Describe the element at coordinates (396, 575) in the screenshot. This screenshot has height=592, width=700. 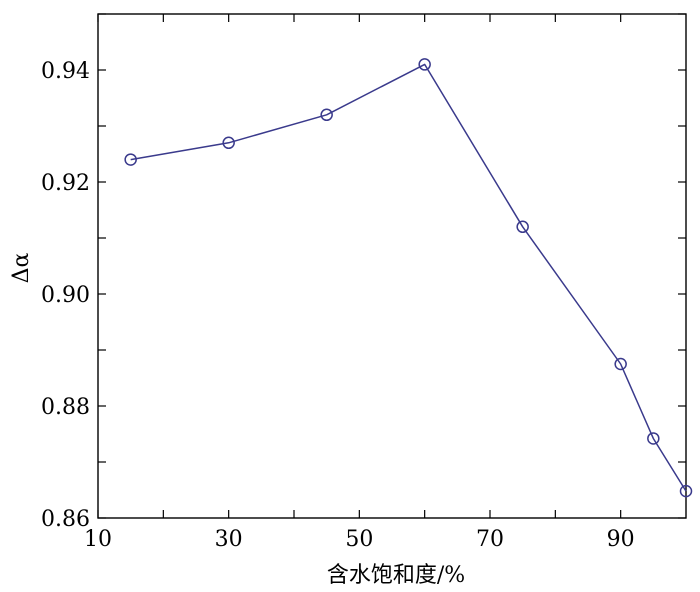
I see `x-axis-label: 含水饱和度/%` at that location.